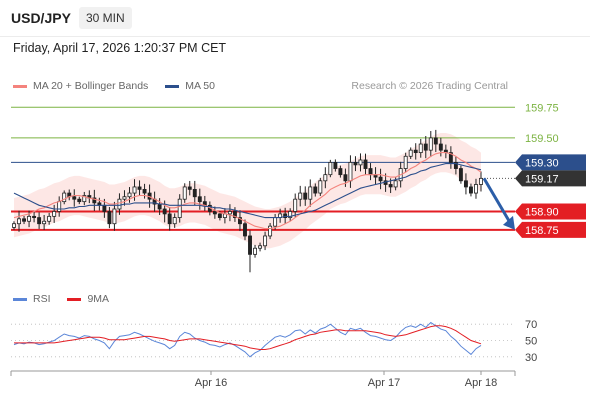 This screenshot has height=400, width=590. What do you see at coordinates (42, 299) in the screenshot?
I see `legend-label-rsi: RSI` at bounding box center [42, 299].